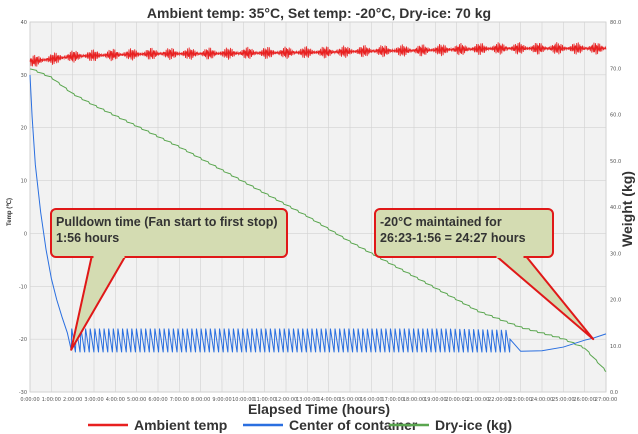 The height and width of the screenshot is (434, 638). I want to click on y-left-tick-label: -20, so click(23, 340).